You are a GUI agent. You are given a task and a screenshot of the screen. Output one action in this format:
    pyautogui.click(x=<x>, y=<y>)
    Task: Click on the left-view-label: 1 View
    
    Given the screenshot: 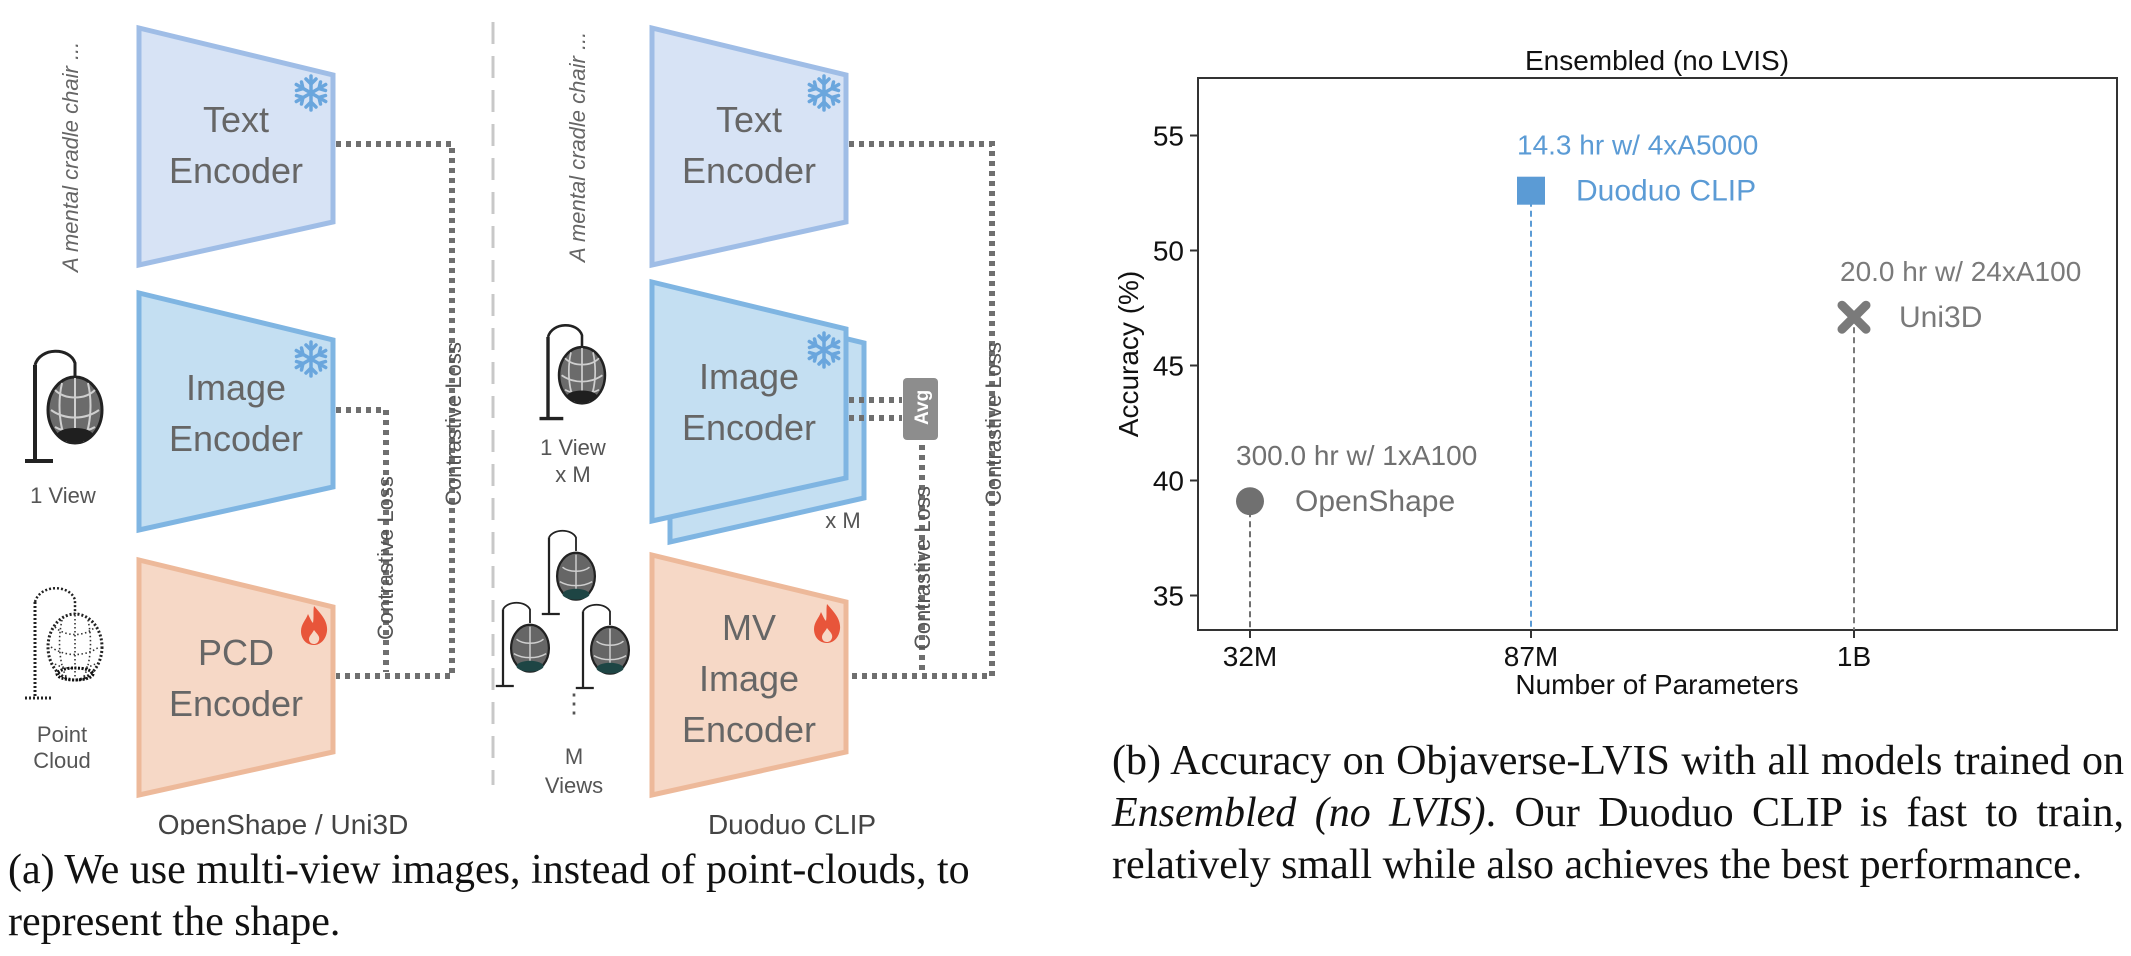 What is the action you would take?
    pyautogui.click(x=63, y=495)
    